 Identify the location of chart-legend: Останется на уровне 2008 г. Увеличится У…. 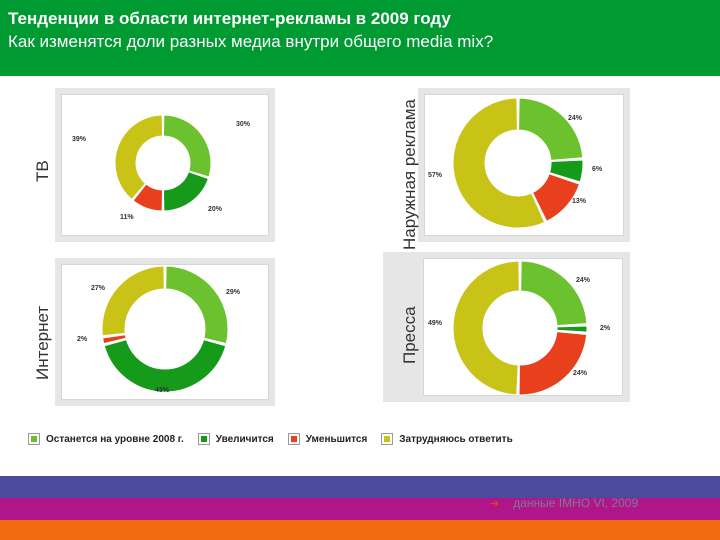
(277, 439).